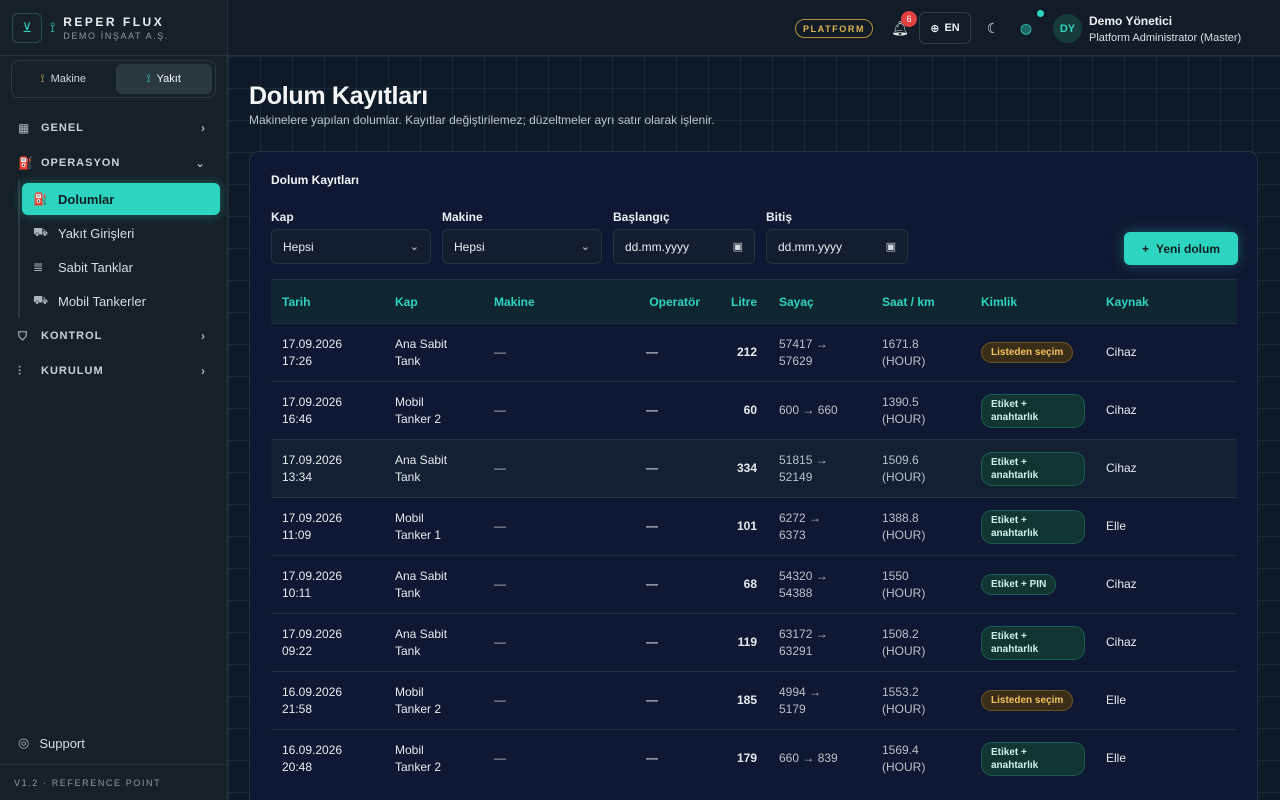 This screenshot has height=800, width=1280. Describe the element at coordinates (338, 96) in the screenshot. I see `page-title: Dolum Kayıtları` at that location.